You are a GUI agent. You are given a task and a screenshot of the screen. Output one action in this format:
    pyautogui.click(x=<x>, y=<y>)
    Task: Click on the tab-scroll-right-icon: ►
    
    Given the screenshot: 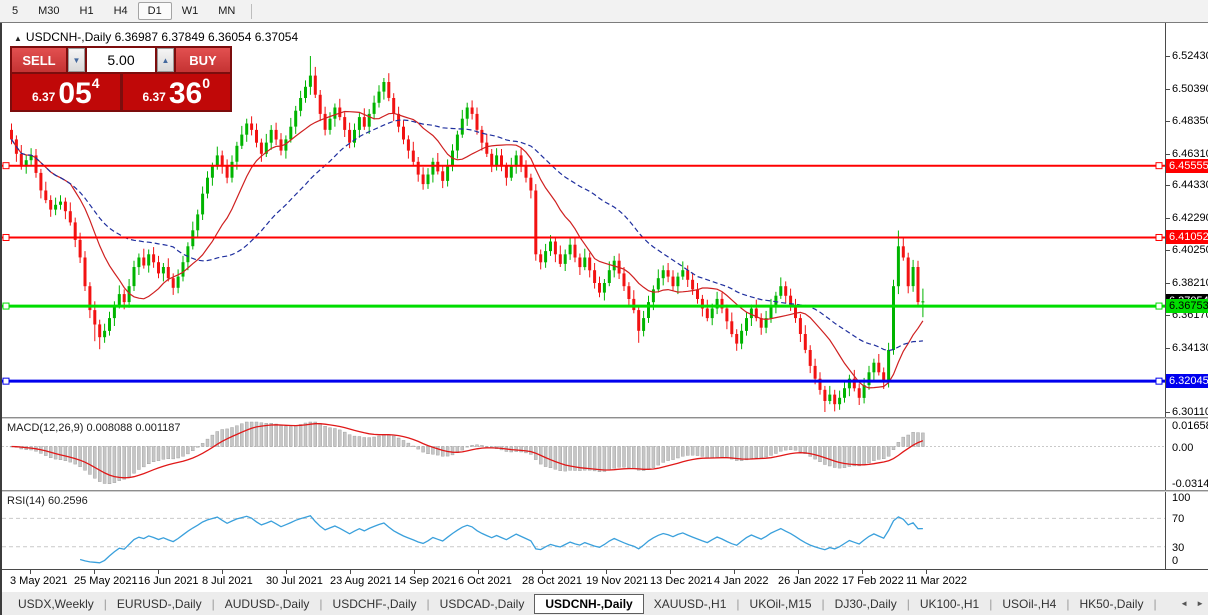 What is the action you would take?
    pyautogui.click(x=1200, y=603)
    